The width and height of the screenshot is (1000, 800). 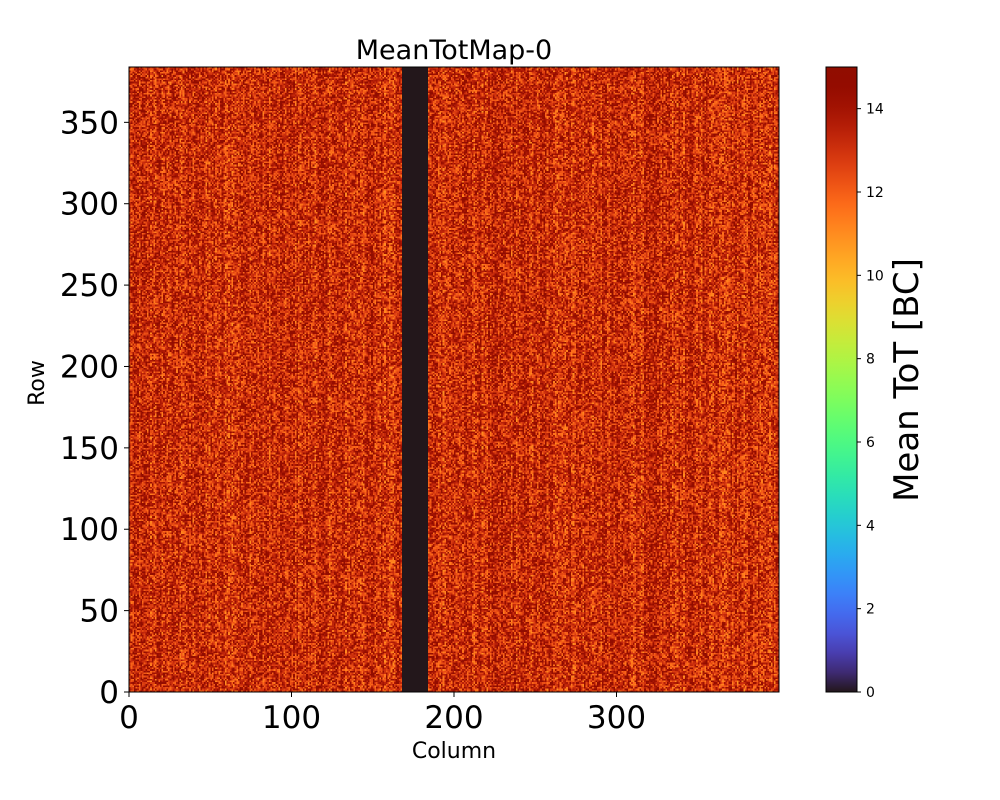 What do you see at coordinates (89, 286) in the screenshot?
I see `y-tick-label: 250` at bounding box center [89, 286].